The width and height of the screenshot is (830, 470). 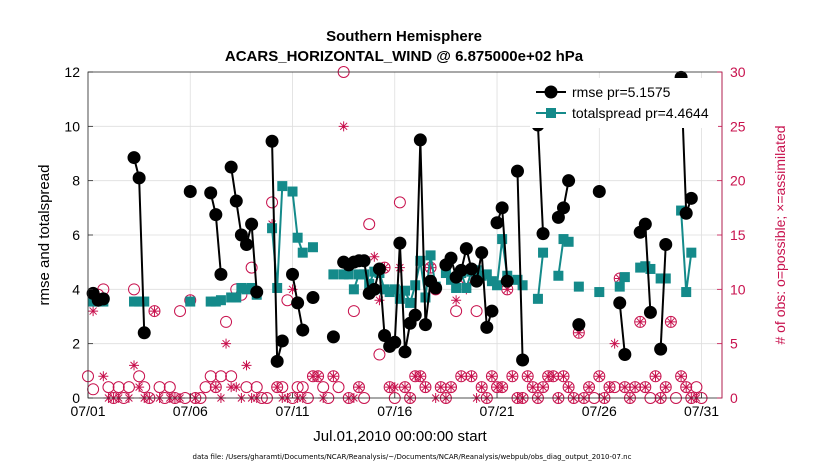 What do you see at coordinates (76, 289) in the screenshot?
I see `y-tick-label: 4` at bounding box center [76, 289].